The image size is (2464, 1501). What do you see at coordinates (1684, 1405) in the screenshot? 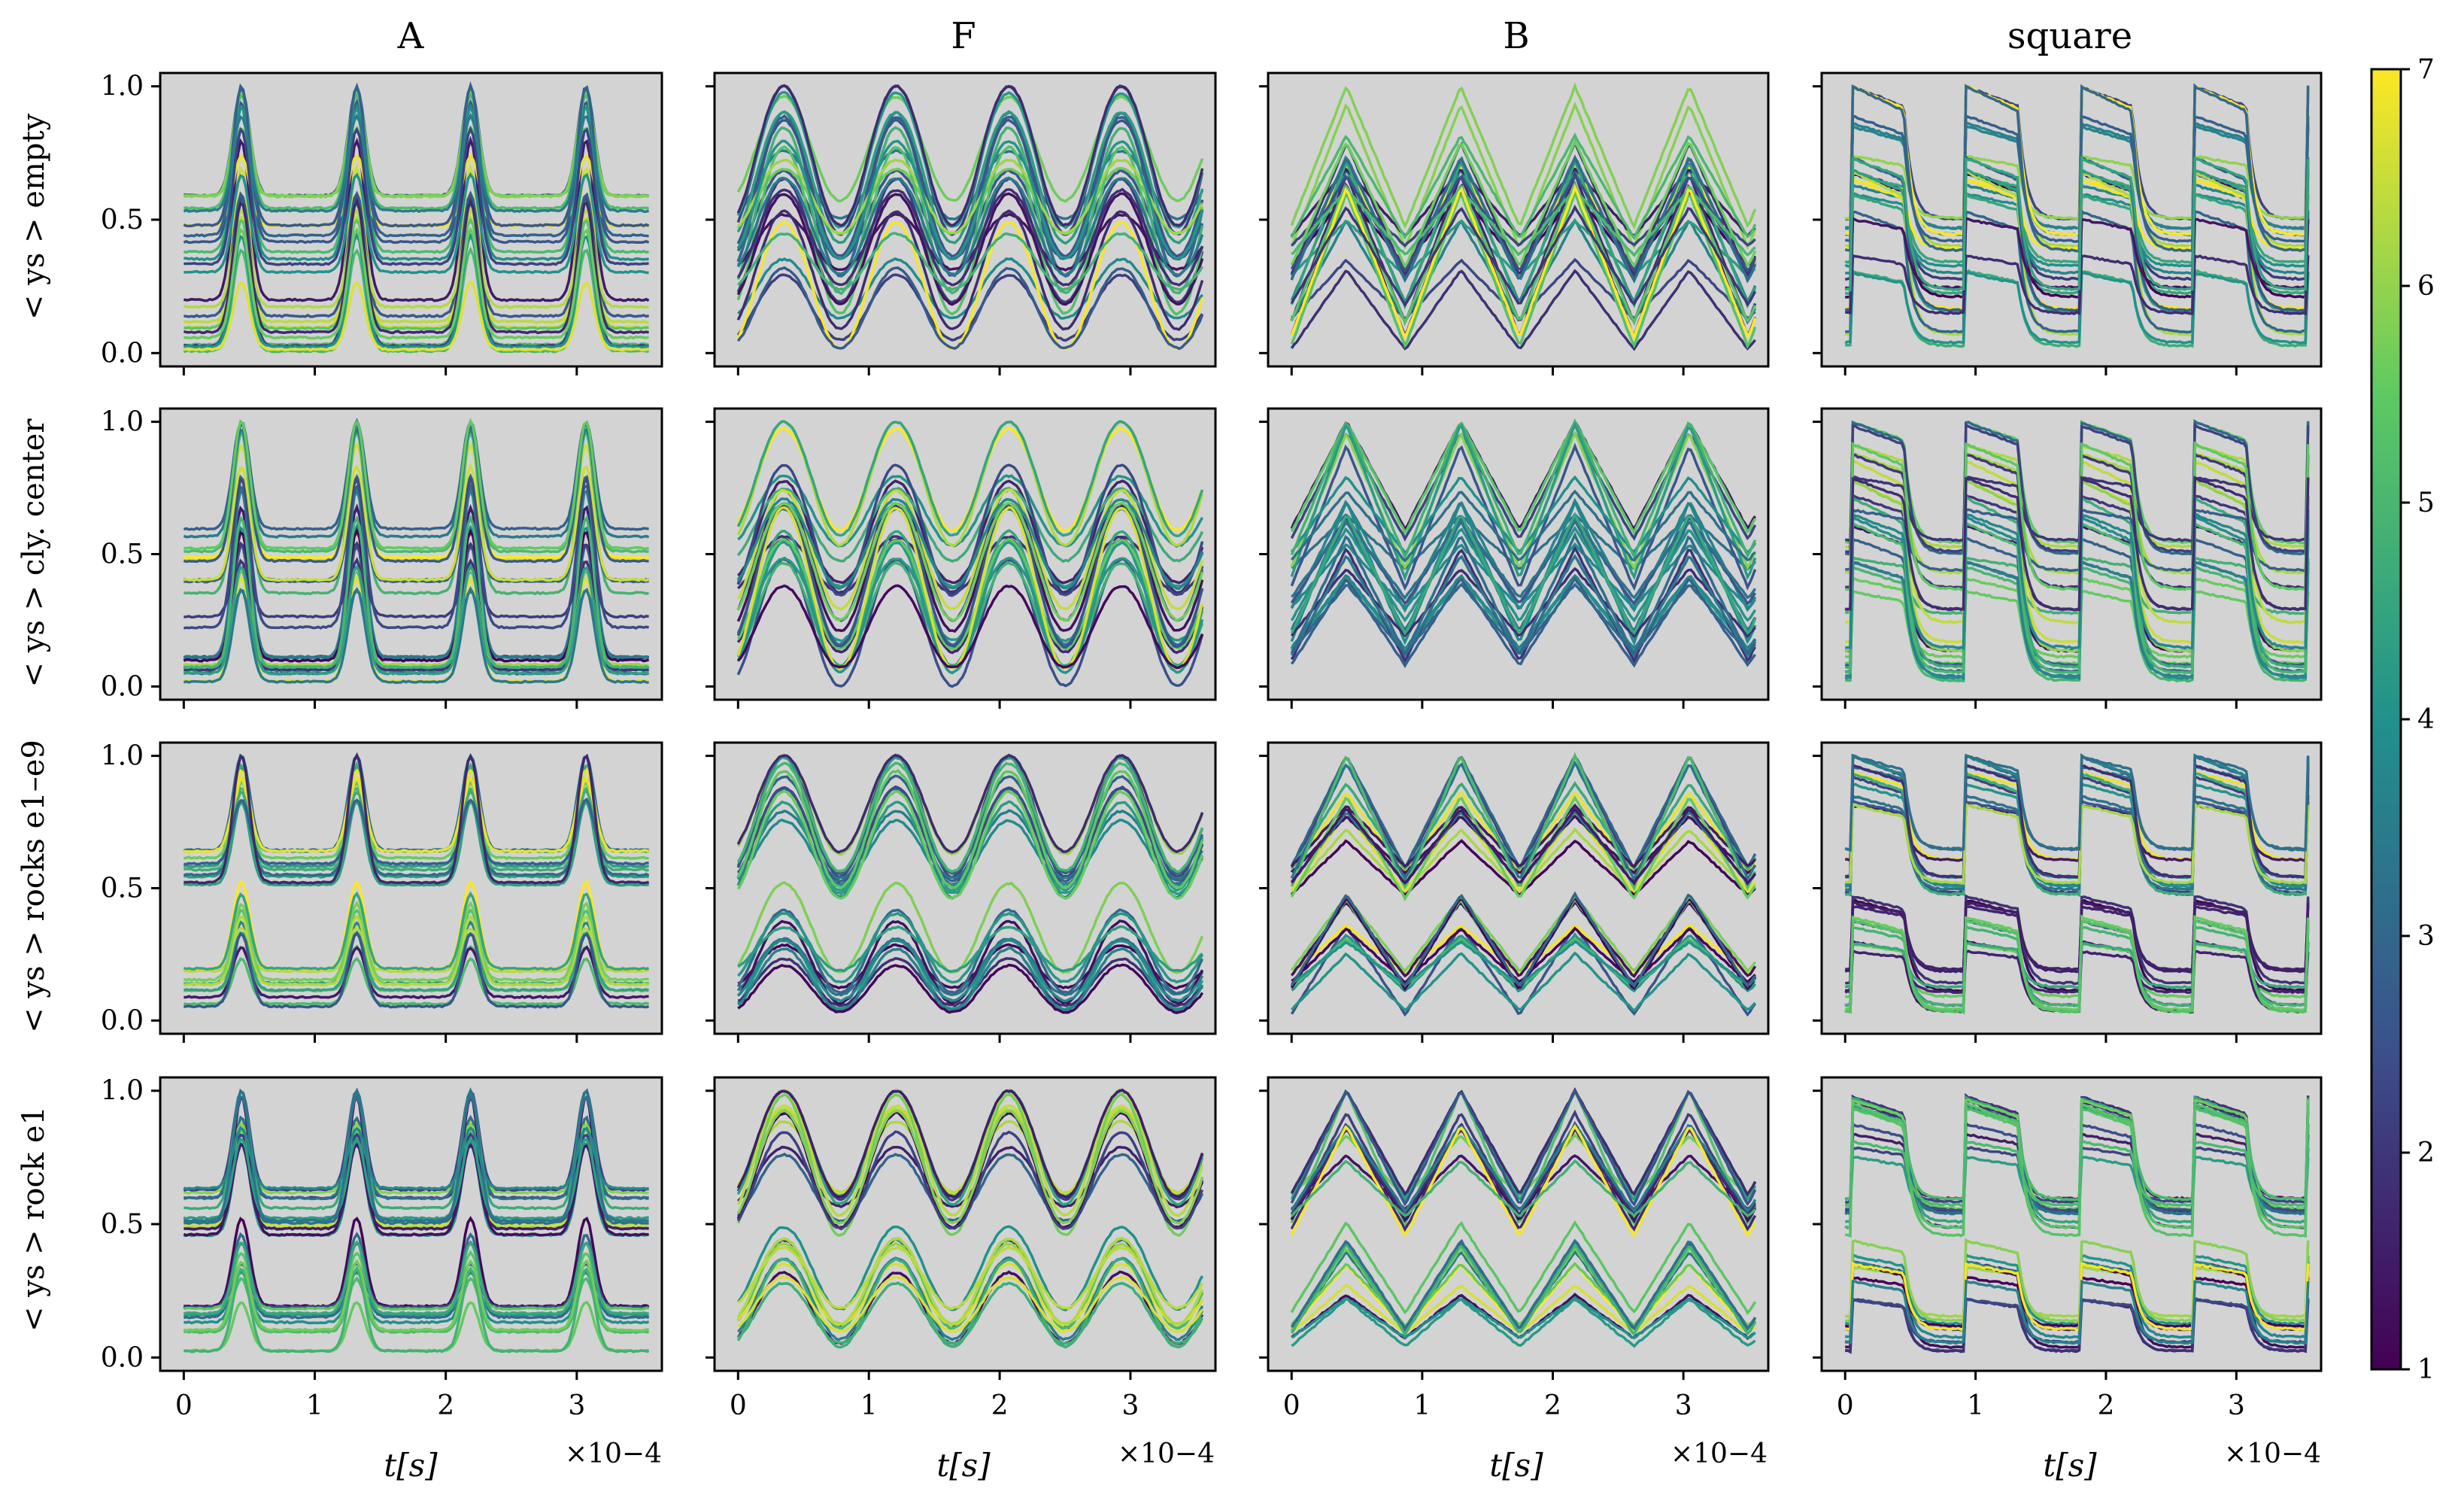
I see `x-tick-label: 3` at bounding box center [1684, 1405].